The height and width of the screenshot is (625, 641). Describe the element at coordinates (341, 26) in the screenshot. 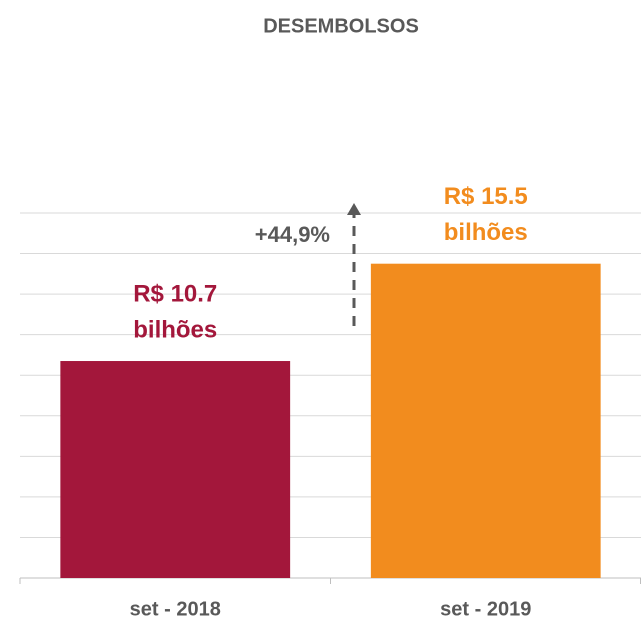

I see `chart-title: DESEMBOLSOS` at that location.